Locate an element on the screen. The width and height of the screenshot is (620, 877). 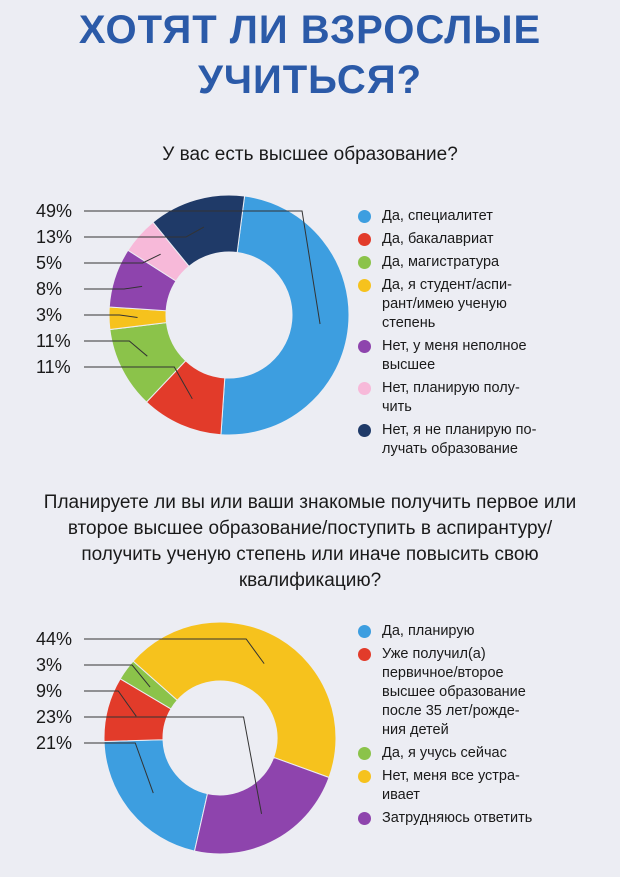
slice-percent-label: 21% is located at coordinates (54, 743).